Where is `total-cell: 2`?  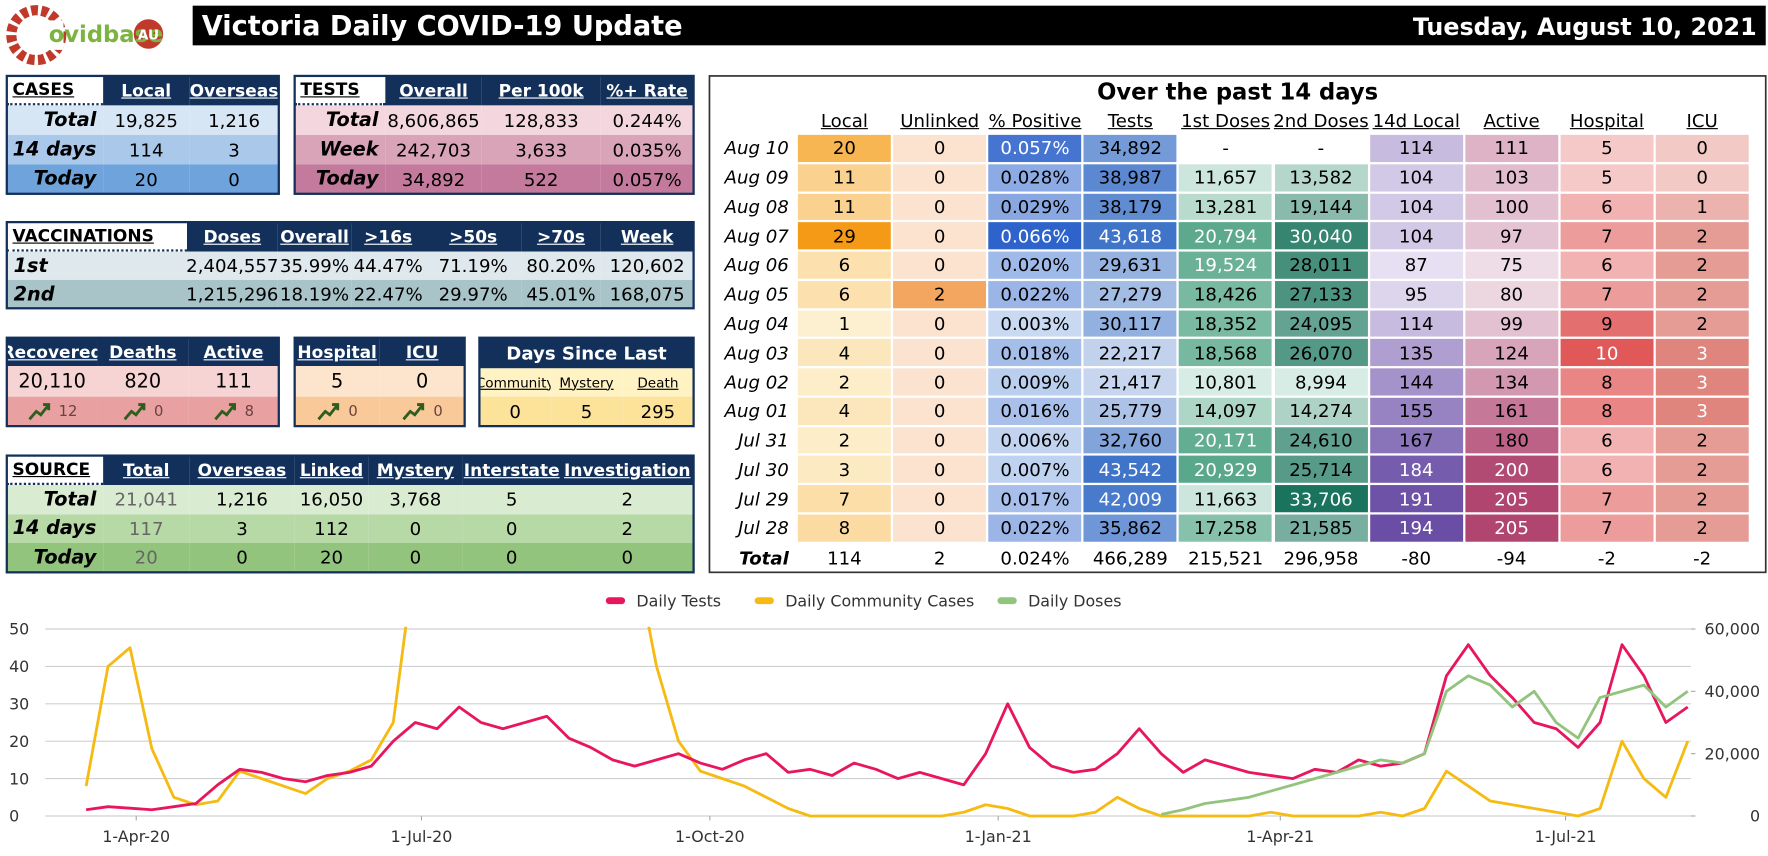 total-cell: 2 is located at coordinates (939, 557).